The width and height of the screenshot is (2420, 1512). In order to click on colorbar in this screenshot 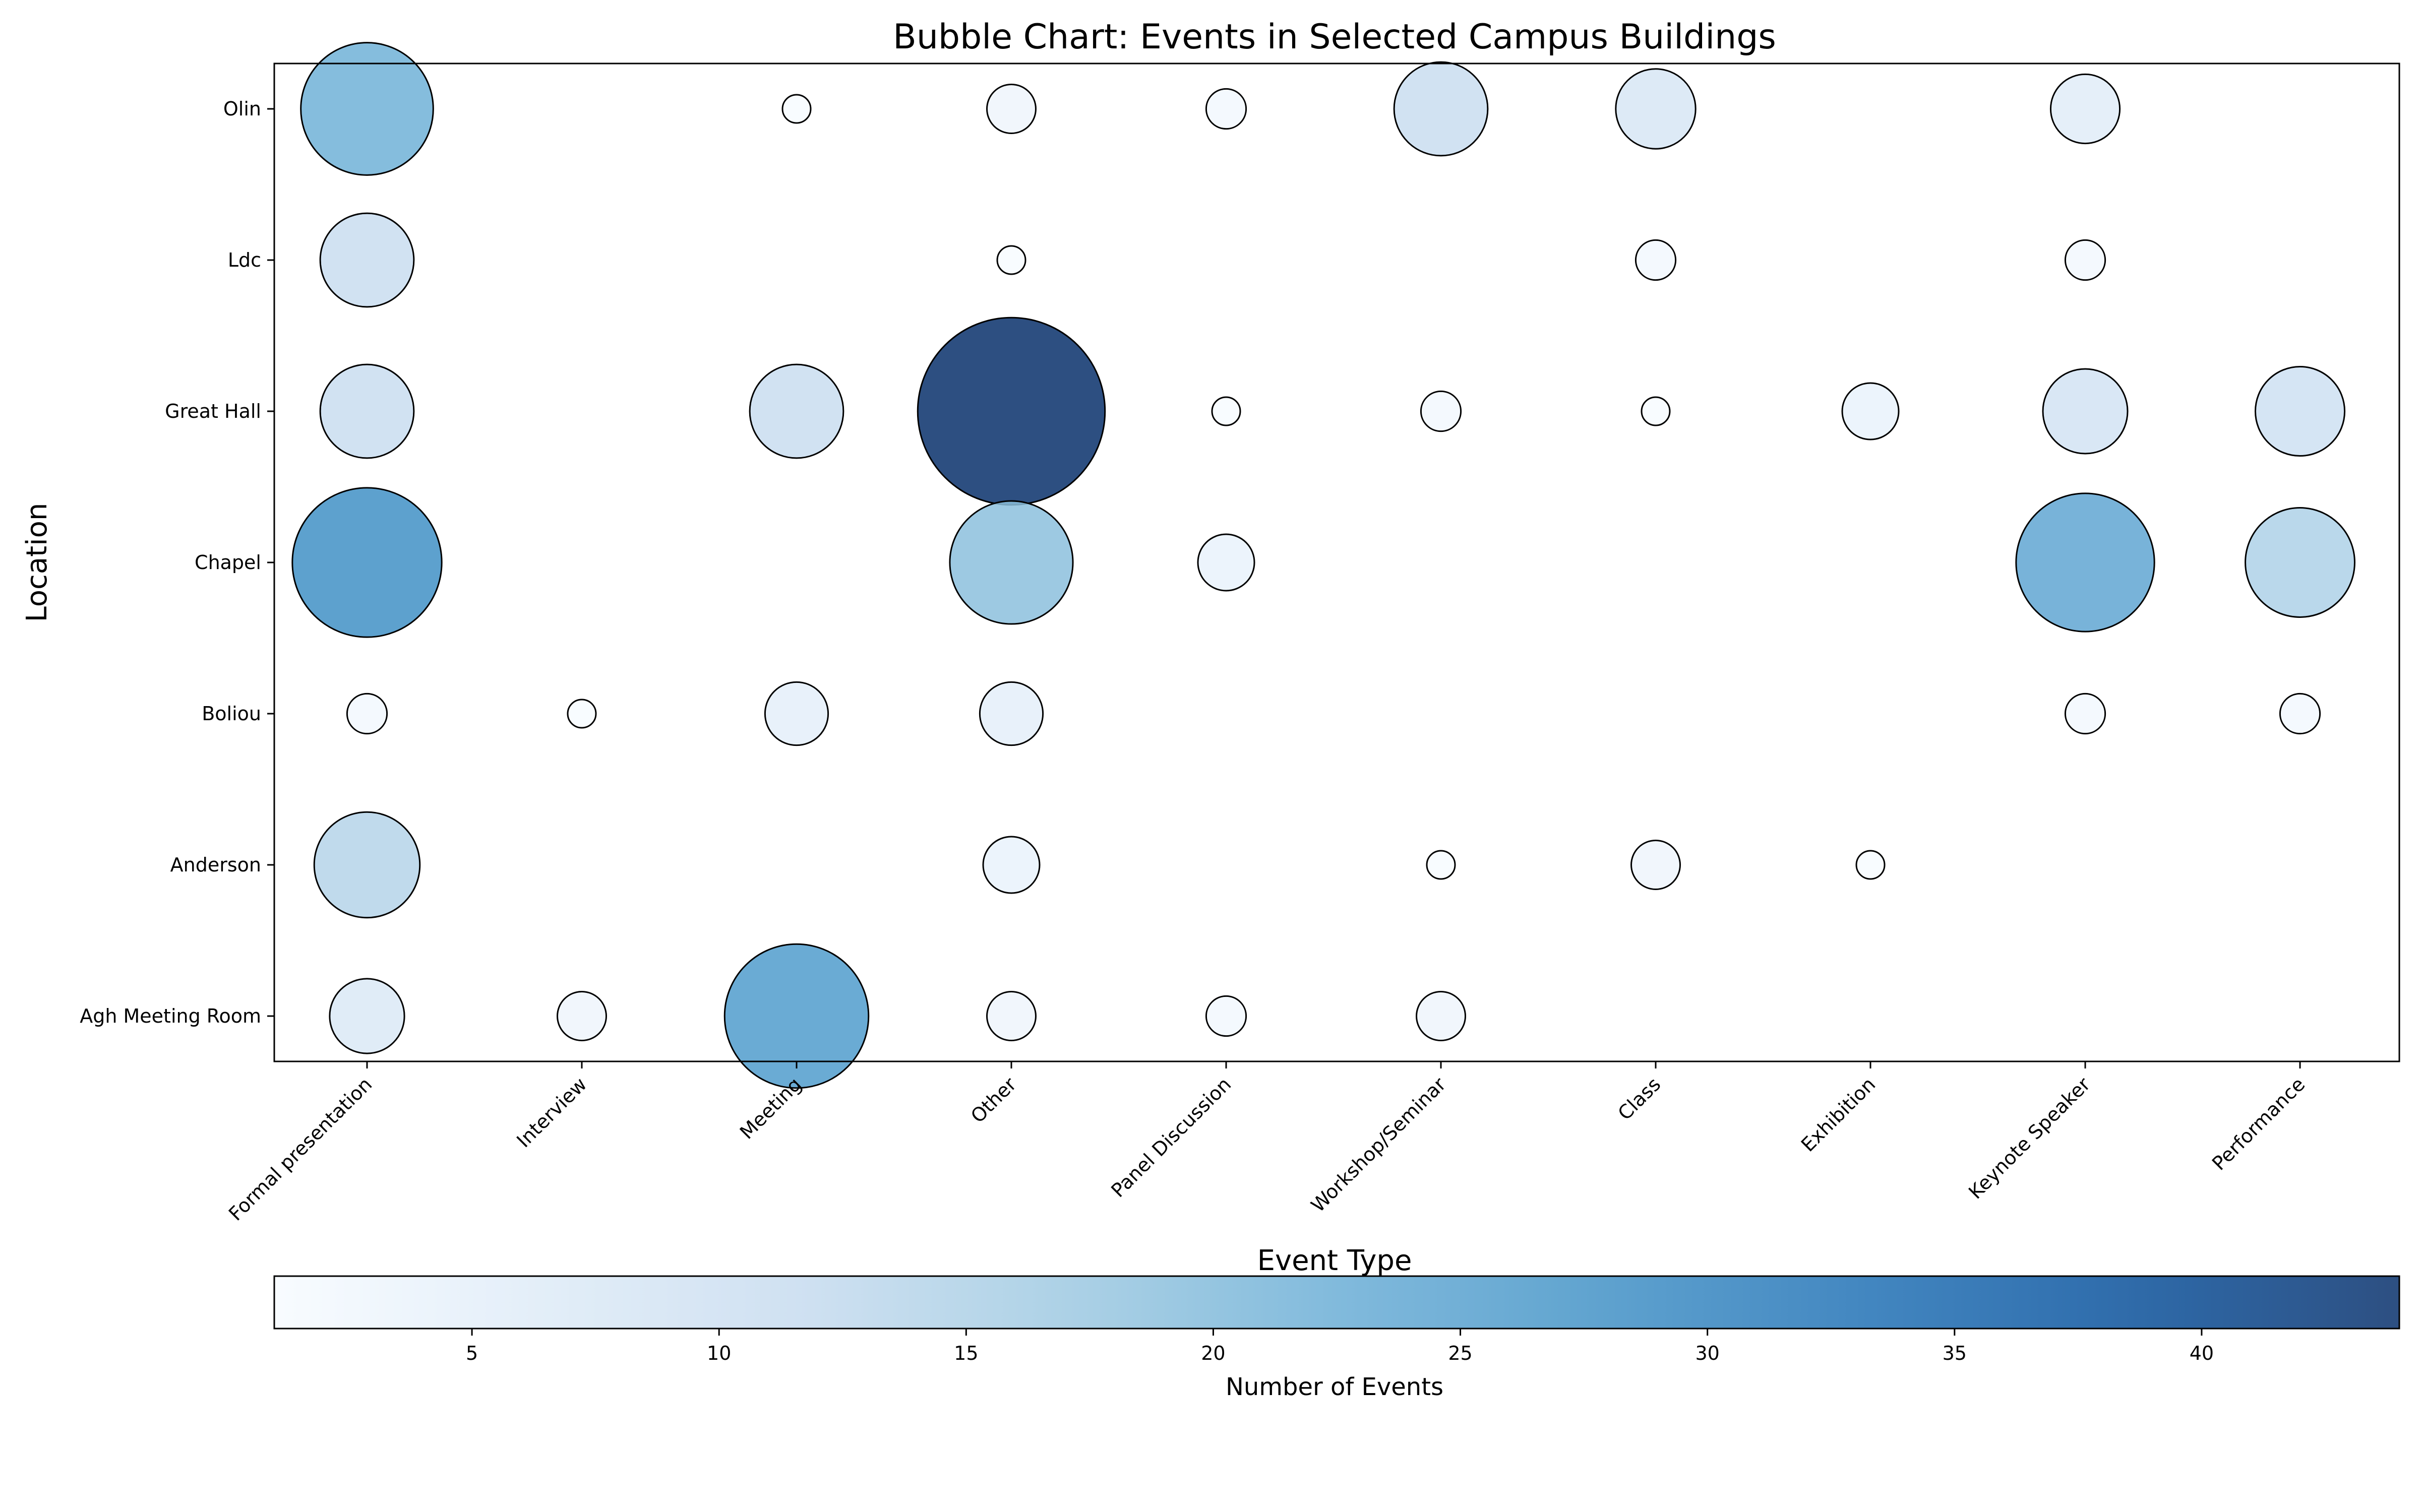, I will do `click(1336, 1303)`.